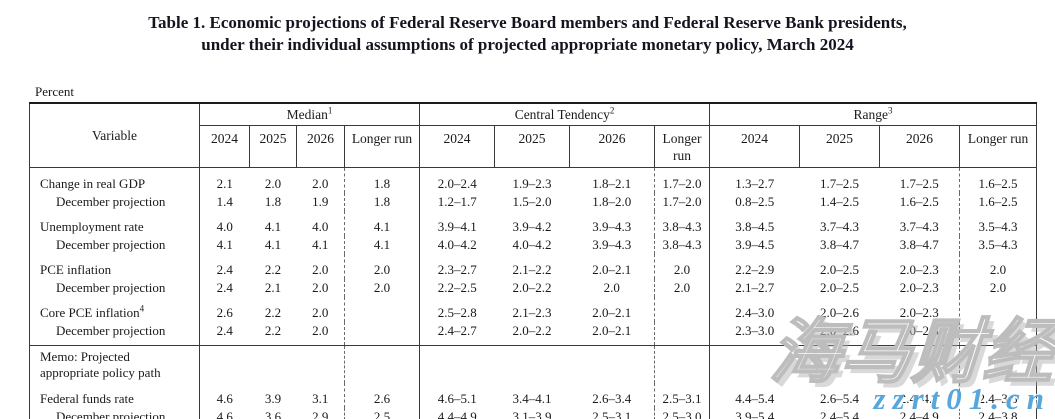  Describe the element at coordinates (612, 398) in the screenshot. I see `value-cell: 2.6–3.4` at that location.